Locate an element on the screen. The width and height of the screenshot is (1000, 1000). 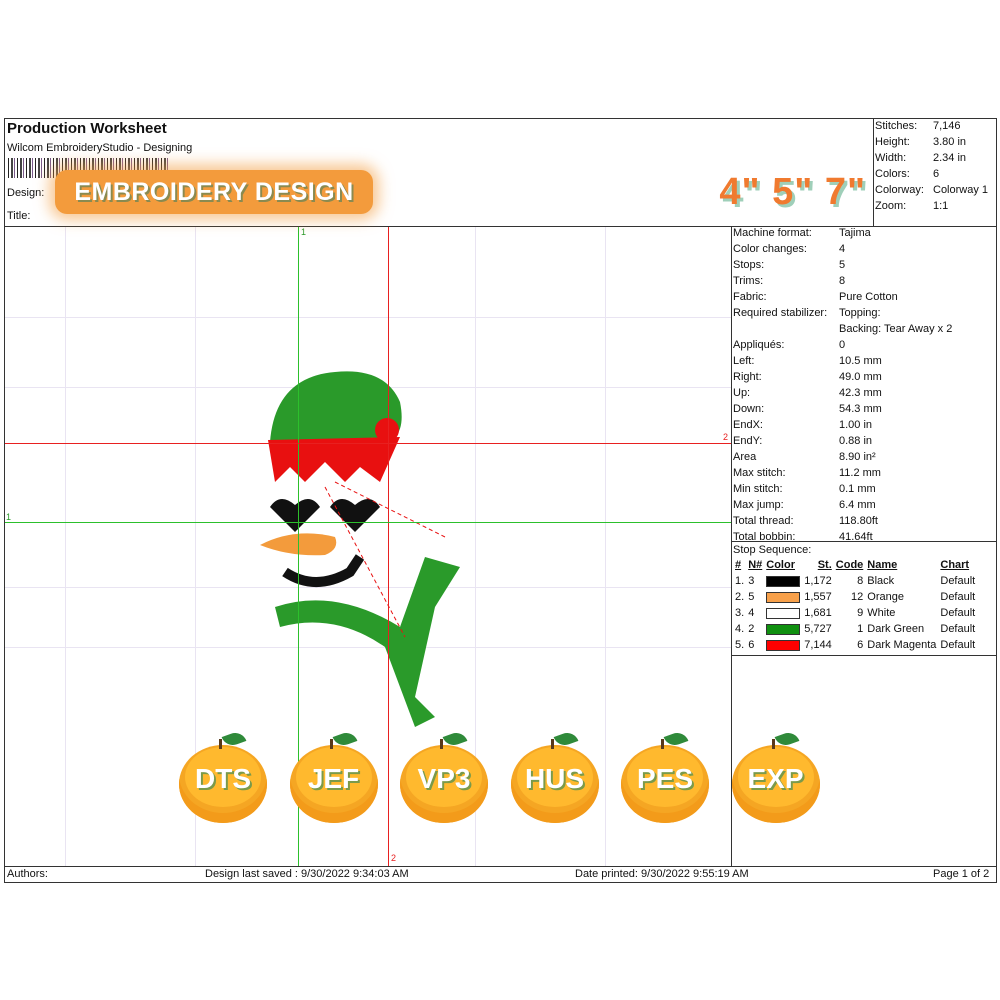
needle-number: 2 is located at coordinates (751, 629).